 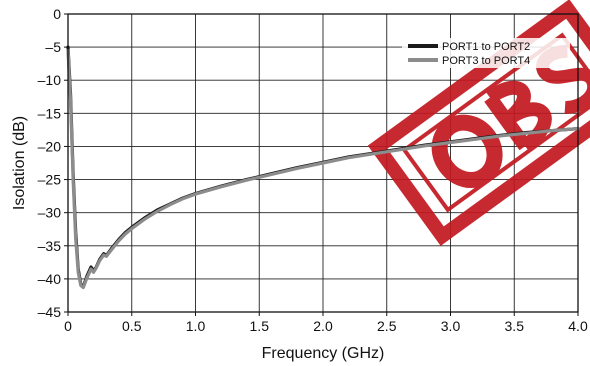 I want to click on x-axis-title: Frequency (GHz), so click(x=323, y=353).